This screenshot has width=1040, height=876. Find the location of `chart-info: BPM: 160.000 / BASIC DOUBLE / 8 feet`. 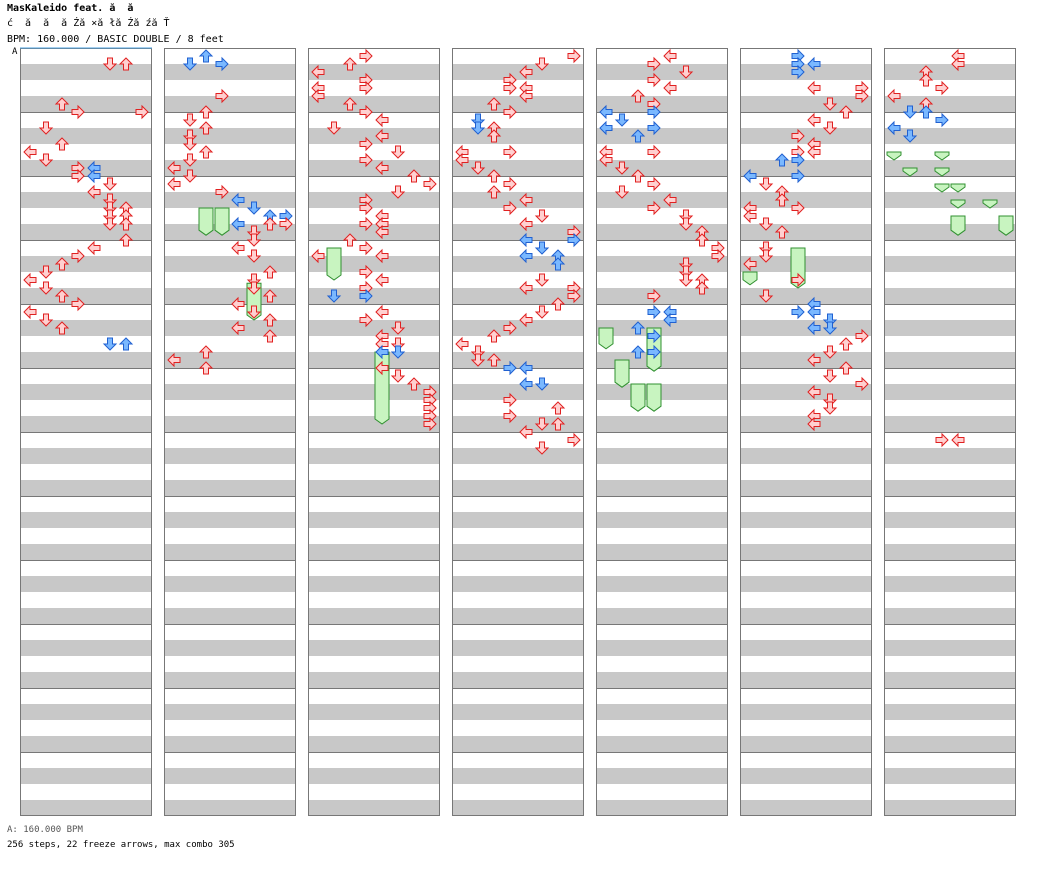

chart-info: BPM: 160.000 / BASIC DOUBLE / 8 feet is located at coordinates (115, 39).